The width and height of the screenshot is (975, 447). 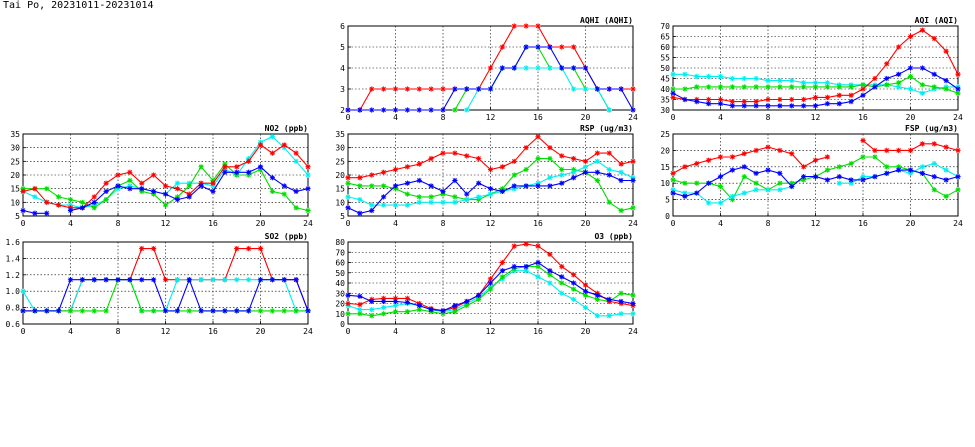 What do you see at coordinates (17, 216) in the screenshot?
I see `no2-y-tick-label: 5` at bounding box center [17, 216].